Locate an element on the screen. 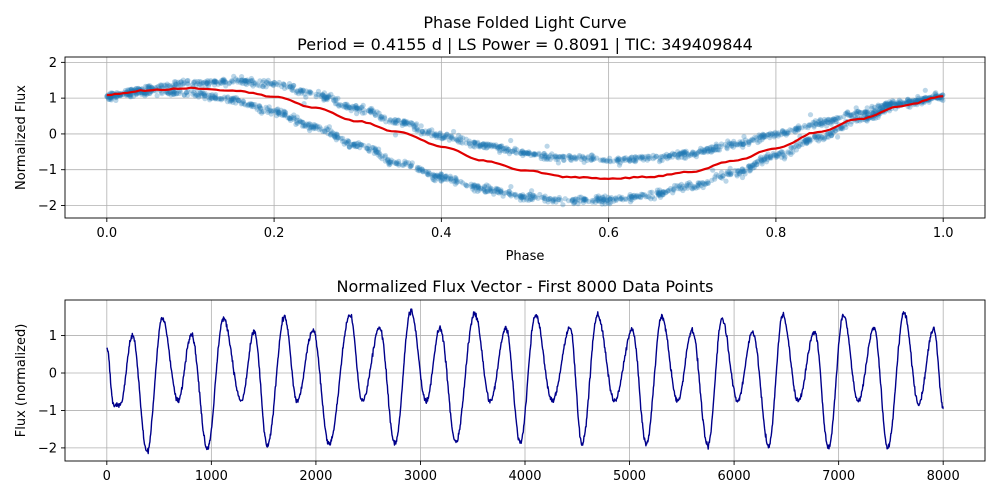 This screenshot has height=500, width=1000. flux-x-tick-label: 6000 is located at coordinates (734, 476).